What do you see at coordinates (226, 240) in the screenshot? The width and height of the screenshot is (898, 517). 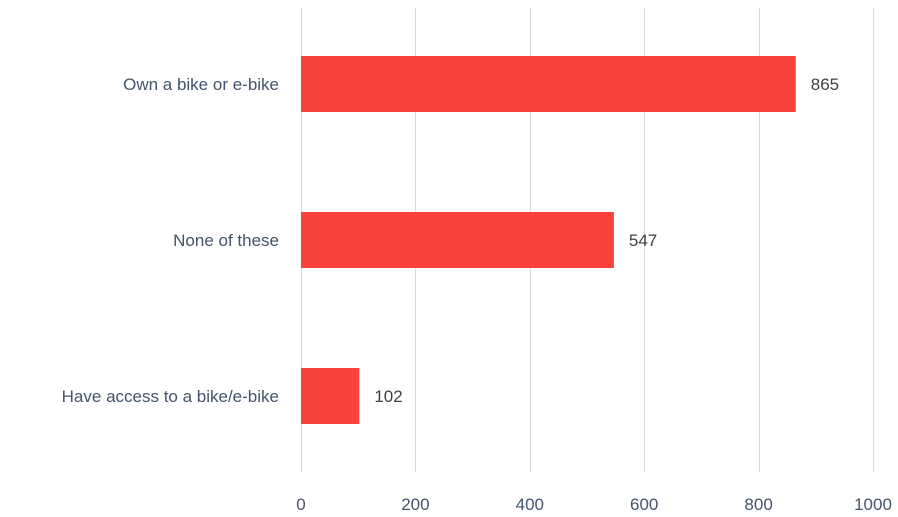 I see `category-label: None of these` at bounding box center [226, 240].